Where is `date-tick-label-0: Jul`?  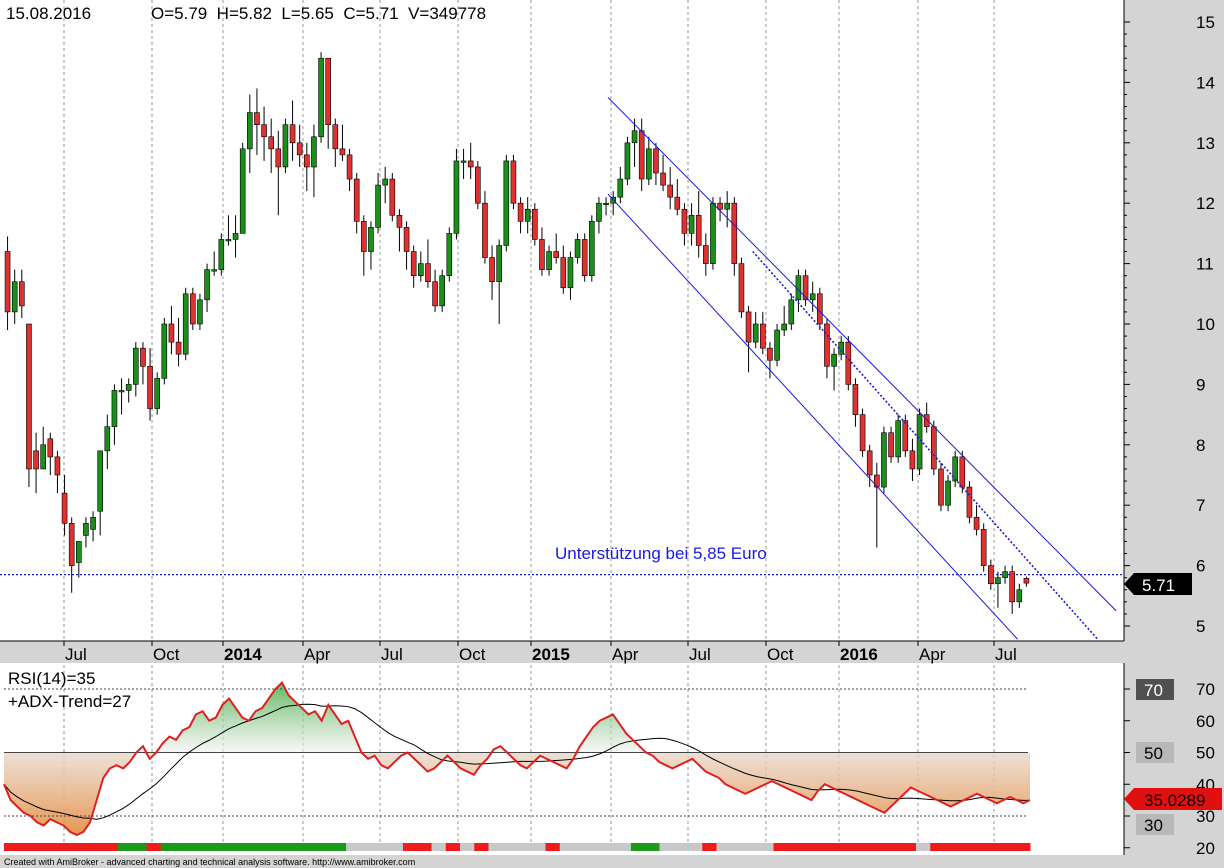 date-tick-label-0: Jul is located at coordinates (76, 654).